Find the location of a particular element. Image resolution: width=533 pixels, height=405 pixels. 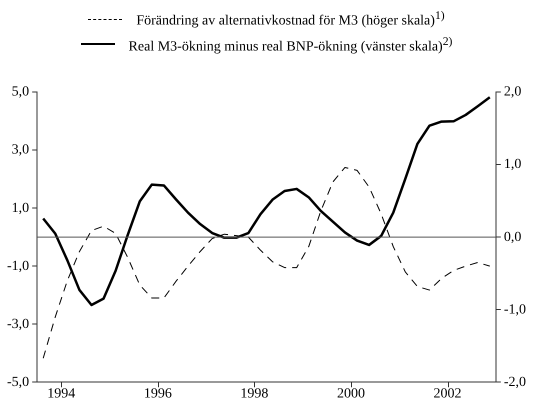

y2-tick-label: -2,0 is located at coordinates (515, 382).